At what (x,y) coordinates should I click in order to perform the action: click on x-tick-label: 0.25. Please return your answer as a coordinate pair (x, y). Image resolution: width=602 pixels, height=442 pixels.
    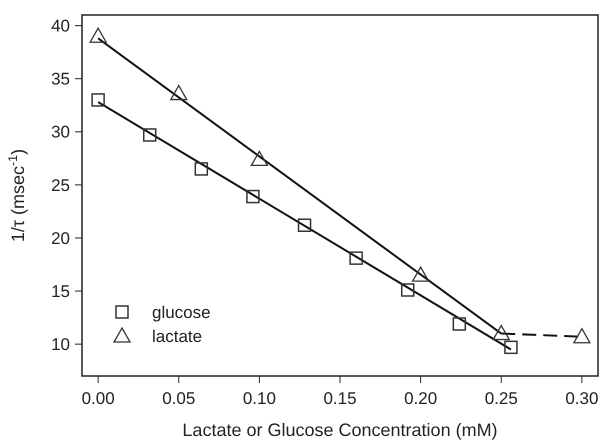
    Looking at the image, I should click on (501, 398).